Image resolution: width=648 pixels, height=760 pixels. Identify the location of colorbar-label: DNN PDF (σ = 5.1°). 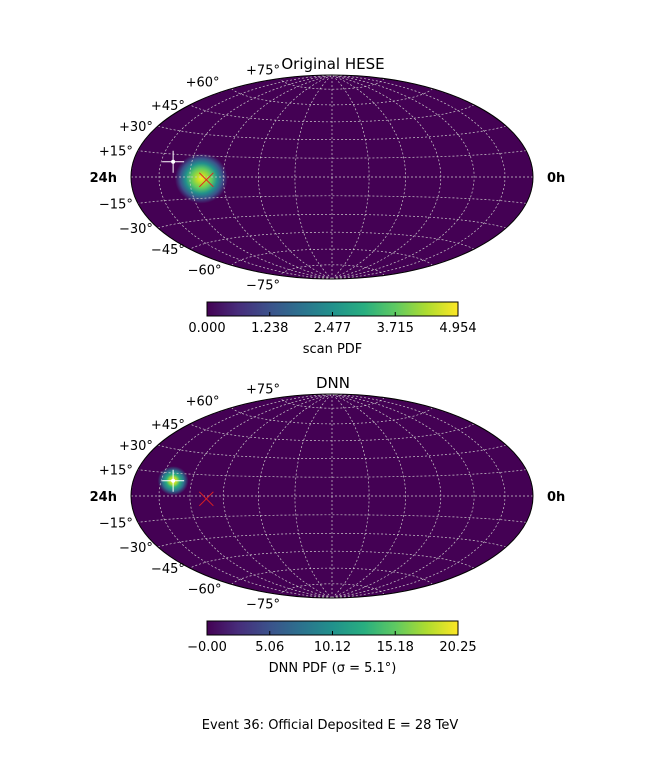
(333, 668).